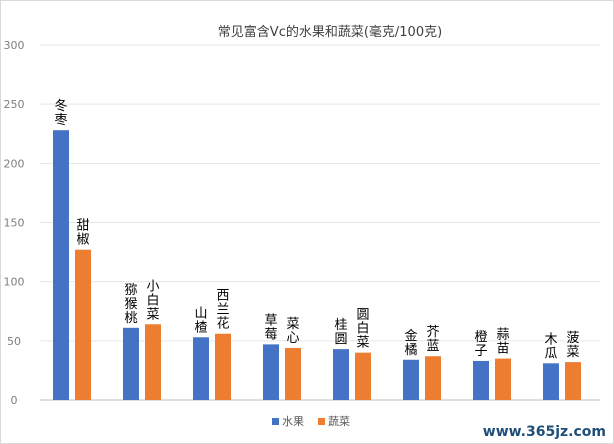 This screenshot has width=614, height=444. What do you see at coordinates (14, 282) in the screenshot?
I see `y-tick-label: 100` at bounding box center [14, 282].